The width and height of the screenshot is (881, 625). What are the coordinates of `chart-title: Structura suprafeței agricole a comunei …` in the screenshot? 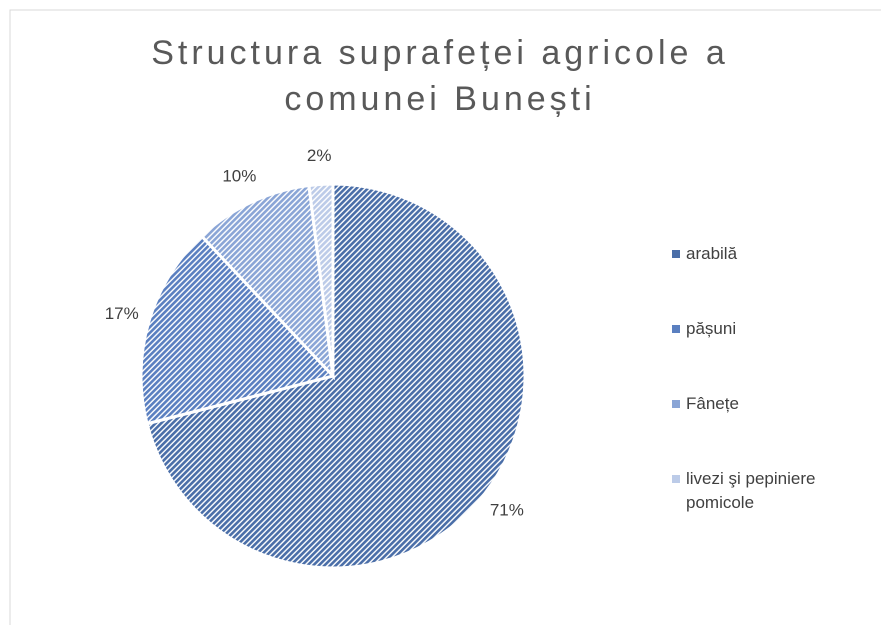 It's located at (440, 76).